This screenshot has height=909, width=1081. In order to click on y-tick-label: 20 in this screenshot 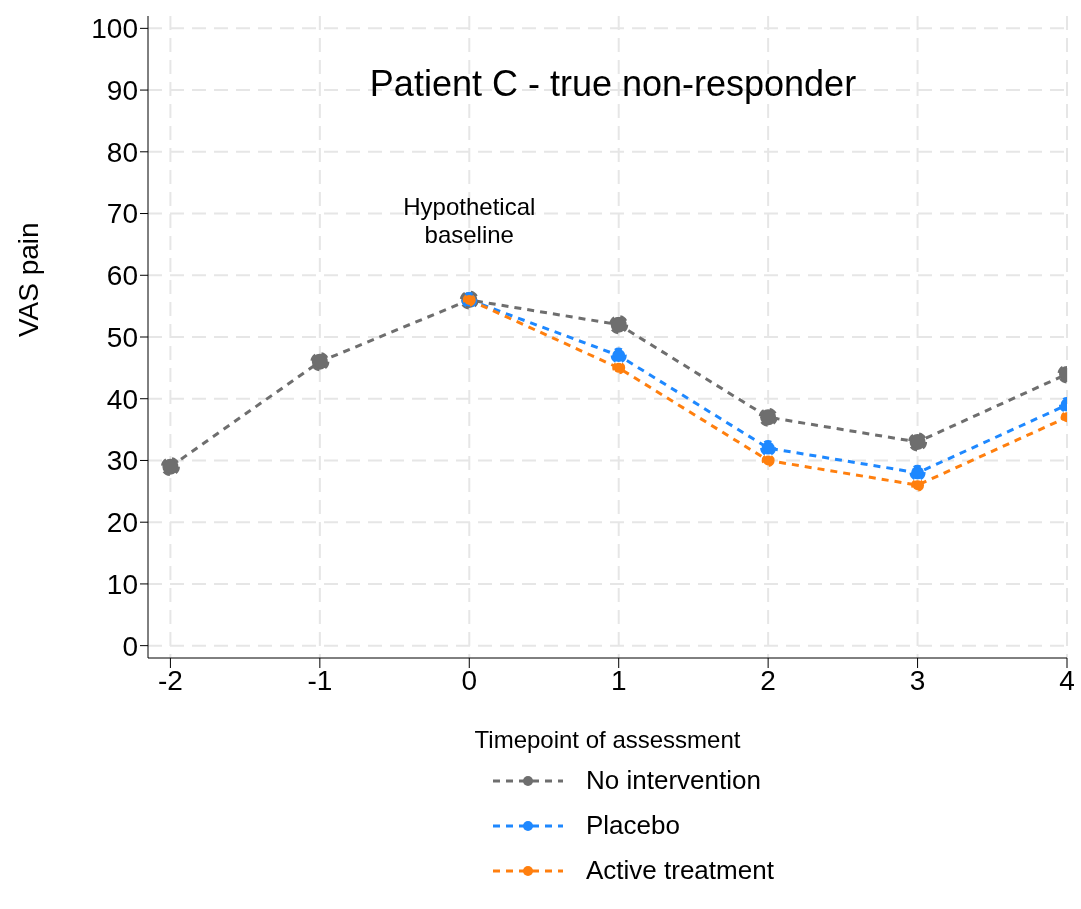, I will do `click(122, 523)`.